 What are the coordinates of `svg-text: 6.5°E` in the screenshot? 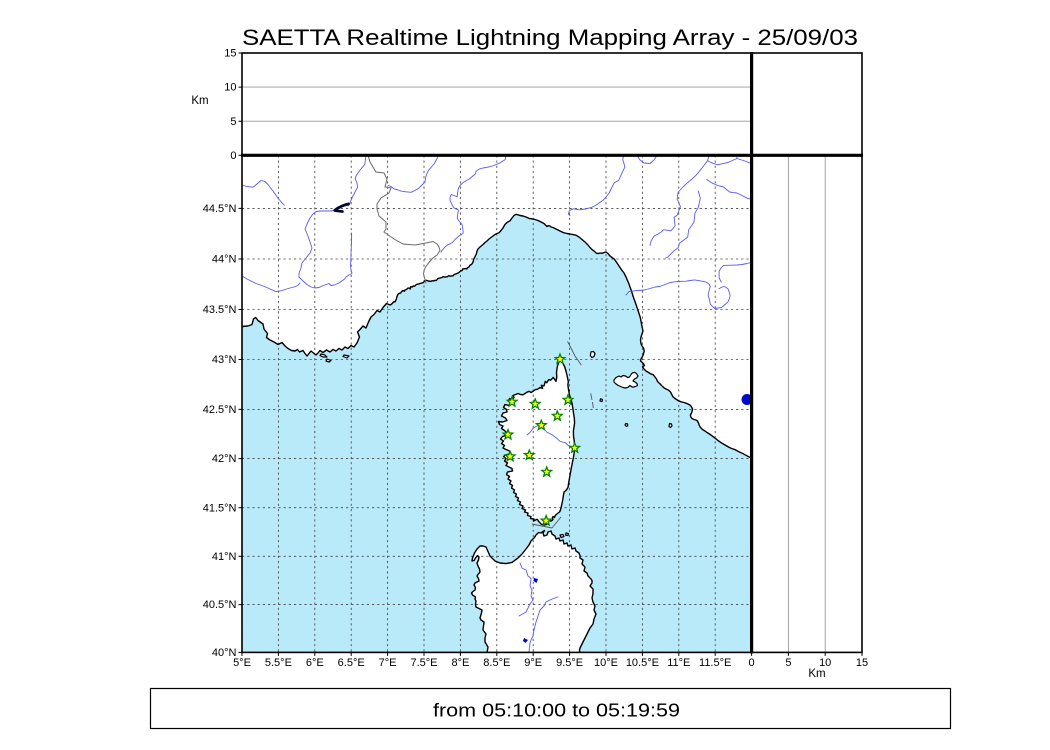 It's located at (351, 663).